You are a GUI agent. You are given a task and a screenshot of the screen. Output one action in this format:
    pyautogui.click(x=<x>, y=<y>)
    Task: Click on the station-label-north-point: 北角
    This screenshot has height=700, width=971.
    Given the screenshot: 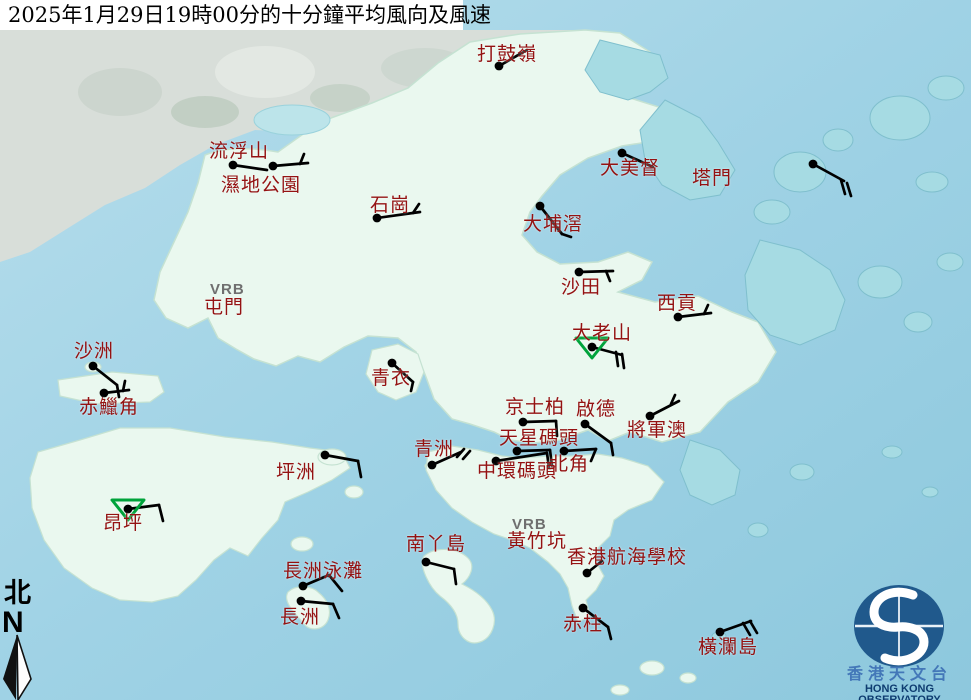 What is the action you would take?
    pyautogui.click(x=569, y=464)
    